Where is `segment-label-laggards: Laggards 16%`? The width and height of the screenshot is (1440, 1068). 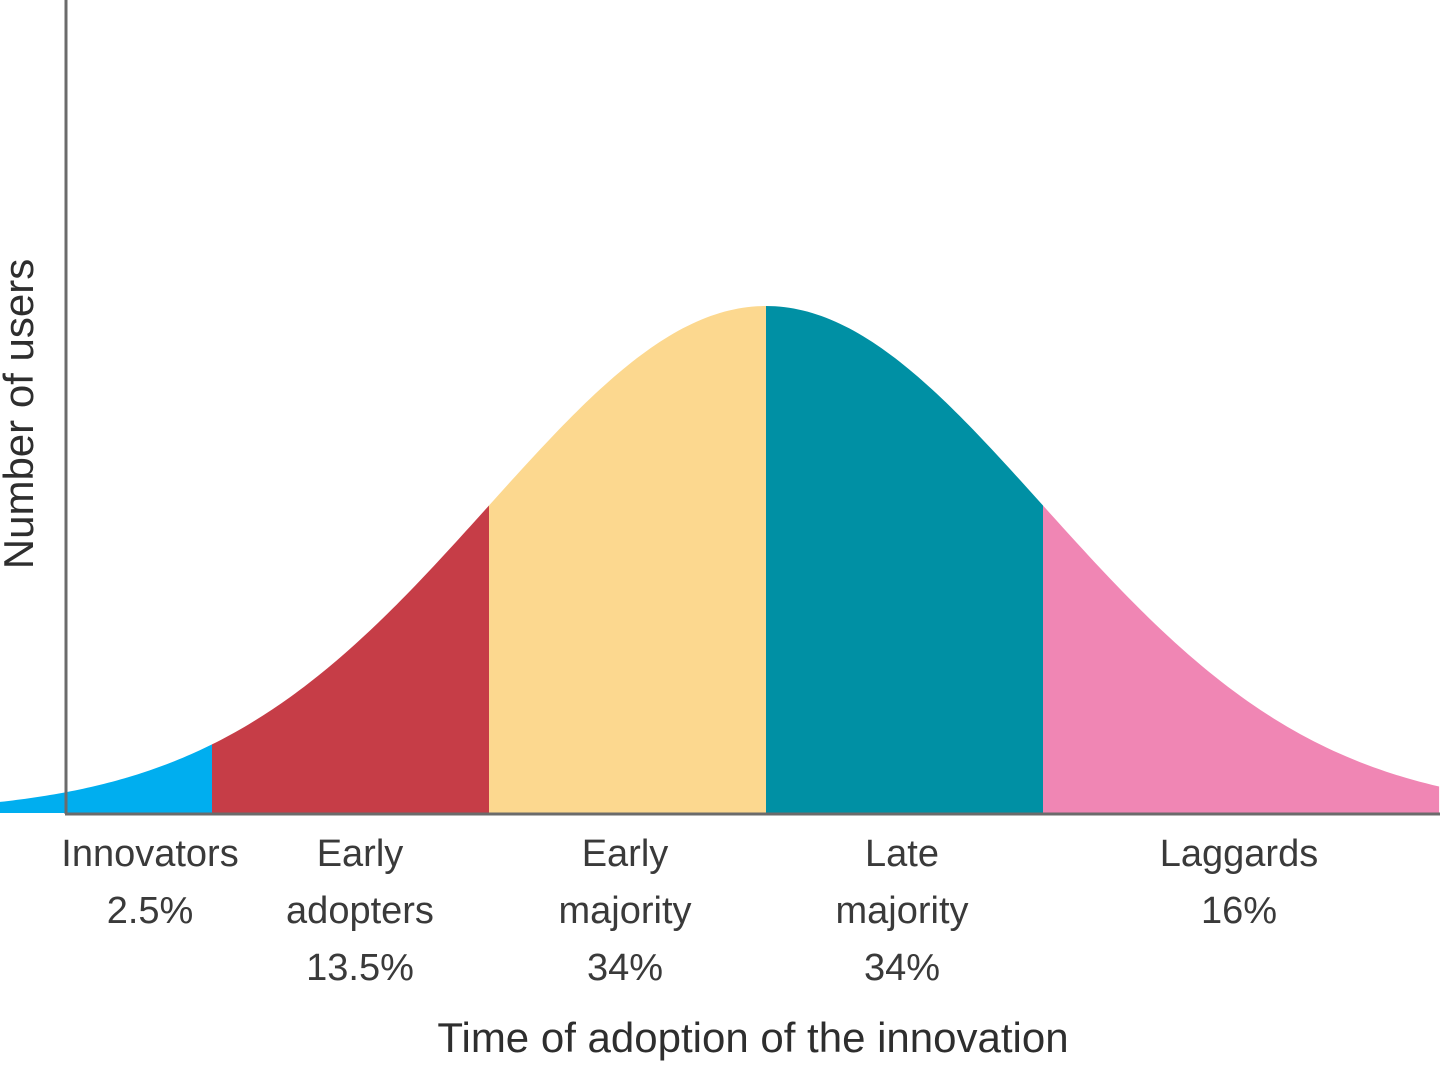 segment-label-laggards: Laggards 16% is located at coordinates (1239, 883).